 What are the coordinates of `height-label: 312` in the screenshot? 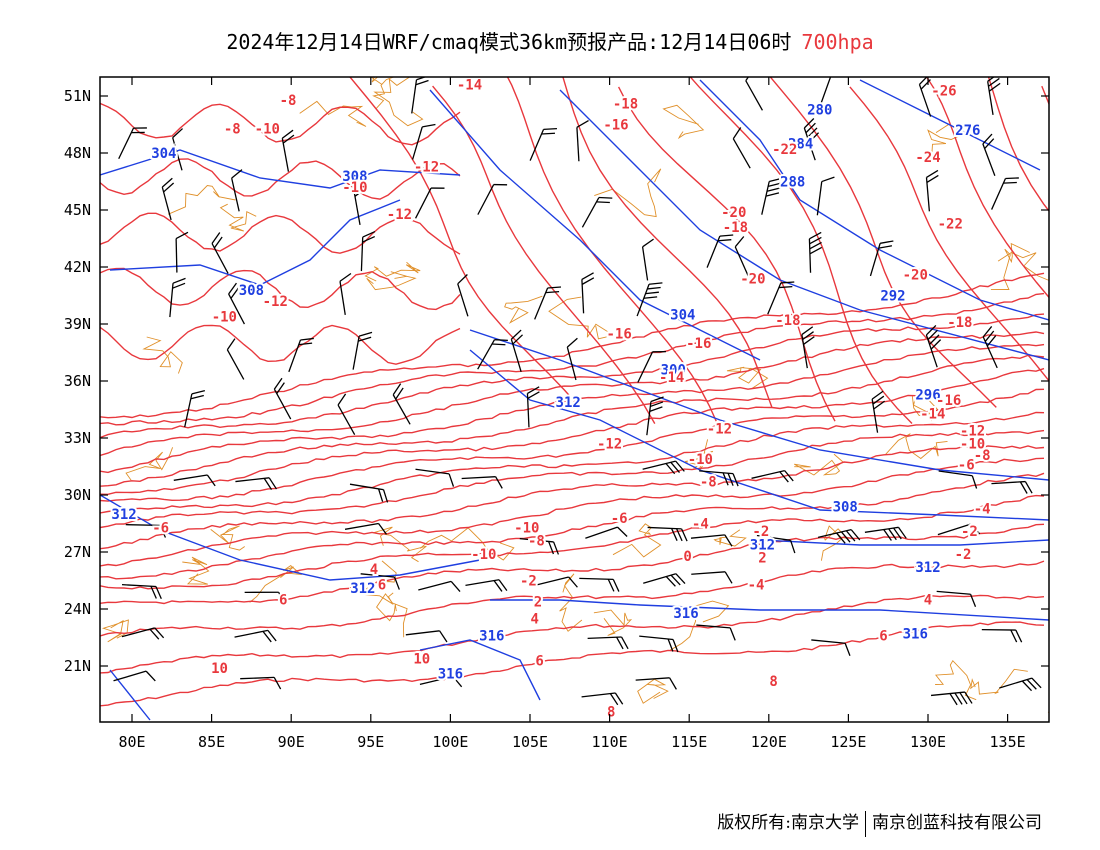 It's located at (927, 568).